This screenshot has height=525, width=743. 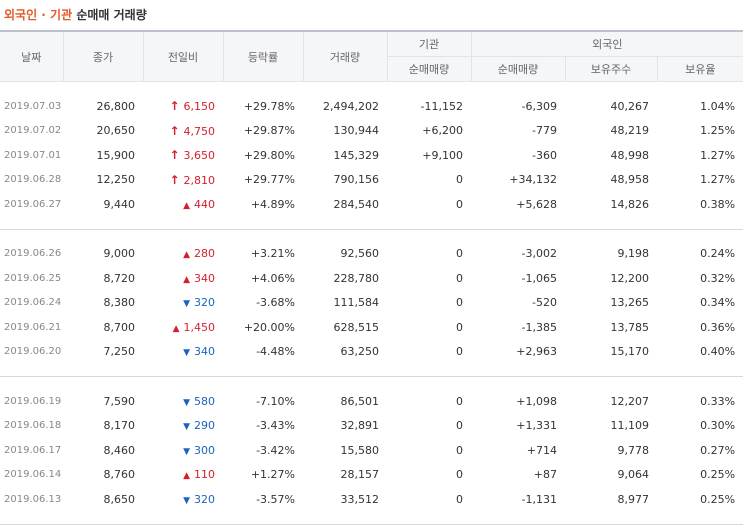 What do you see at coordinates (275, 450) in the screenshot?
I see `rate-cell: -3.42%` at bounding box center [275, 450].